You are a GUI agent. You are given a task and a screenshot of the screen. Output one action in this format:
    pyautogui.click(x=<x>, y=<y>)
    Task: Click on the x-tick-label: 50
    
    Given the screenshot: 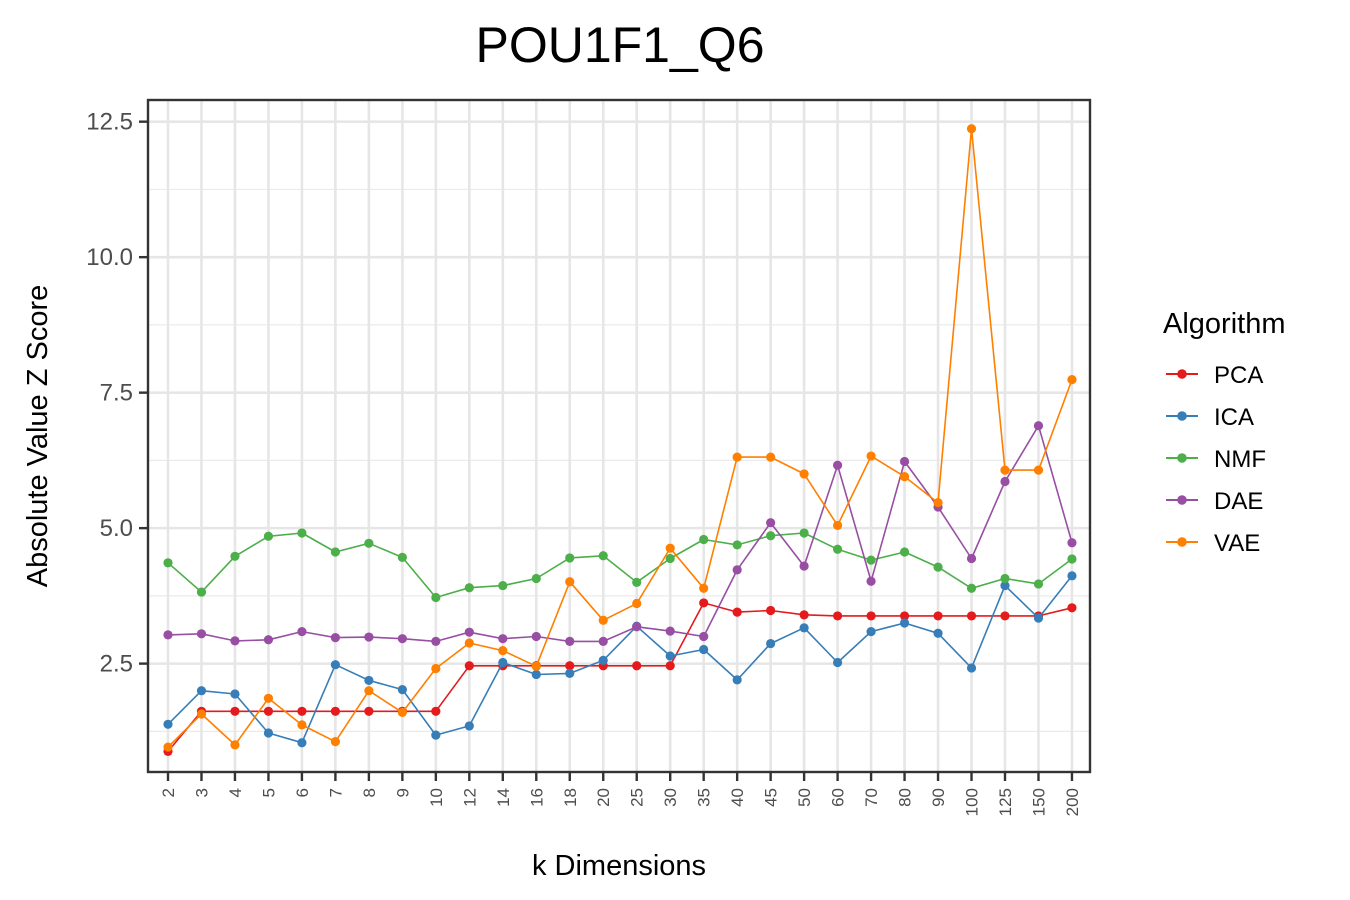 What is the action you would take?
    pyautogui.click(x=804, y=797)
    